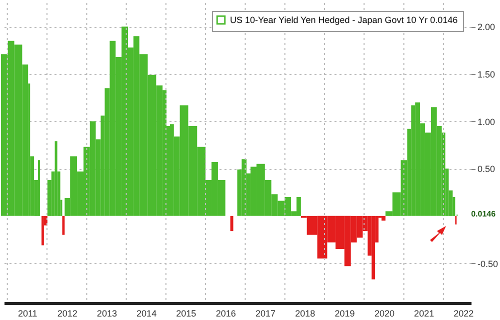  I want to click on x-tick-label: 2018, so click(305, 313).